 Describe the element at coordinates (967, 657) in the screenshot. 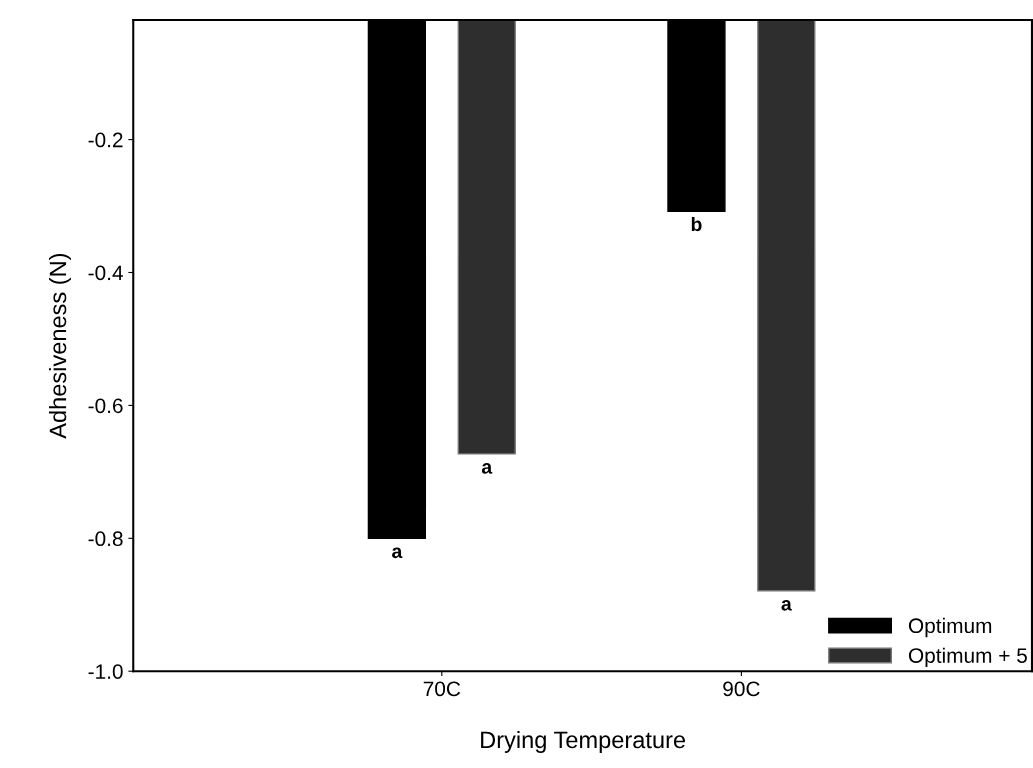

I see `legend-label: Optimum + 5` at that location.